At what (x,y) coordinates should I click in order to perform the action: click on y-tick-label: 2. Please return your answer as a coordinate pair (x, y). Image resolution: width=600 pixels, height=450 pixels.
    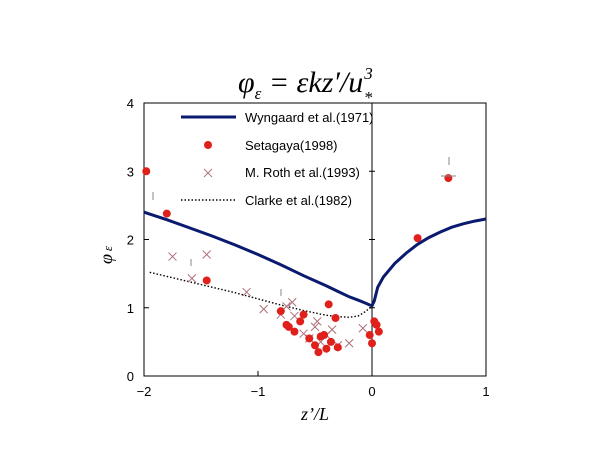
    Looking at the image, I should click on (130, 240).